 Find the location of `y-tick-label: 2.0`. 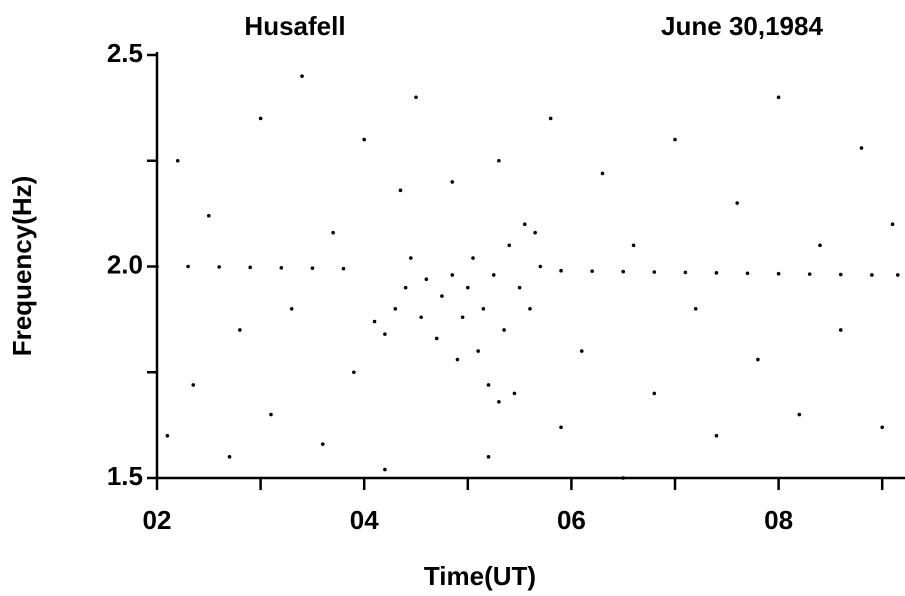

y-tick-label: 2.0 is located at coordinates (125, 264).